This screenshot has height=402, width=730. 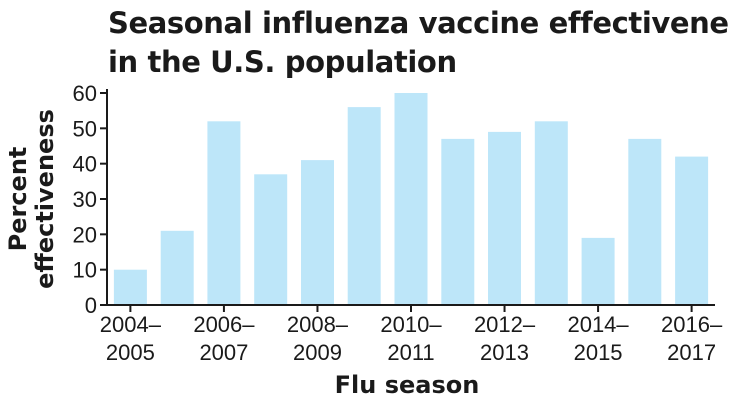 I want to click on bar-2011–2012, so click(x=458, y=221).